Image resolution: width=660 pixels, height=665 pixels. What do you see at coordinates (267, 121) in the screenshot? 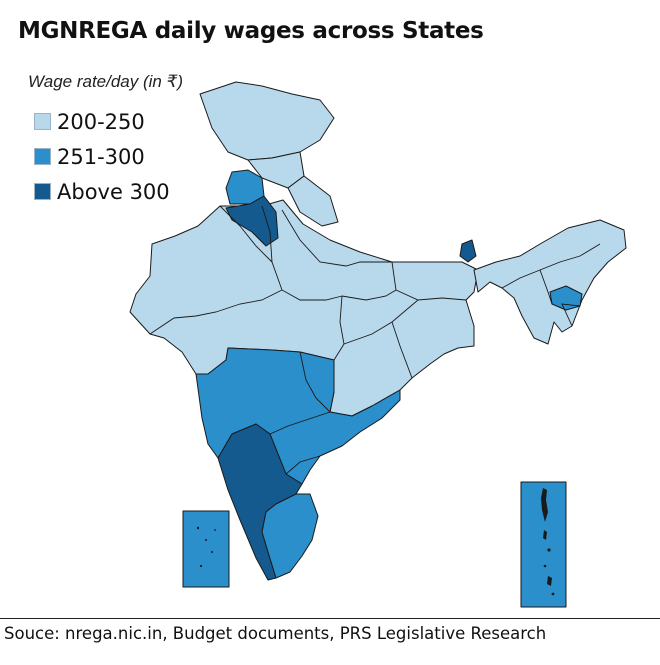
I see `region-jammu-kashmir-ladakh` at bounding box center [267, 121].